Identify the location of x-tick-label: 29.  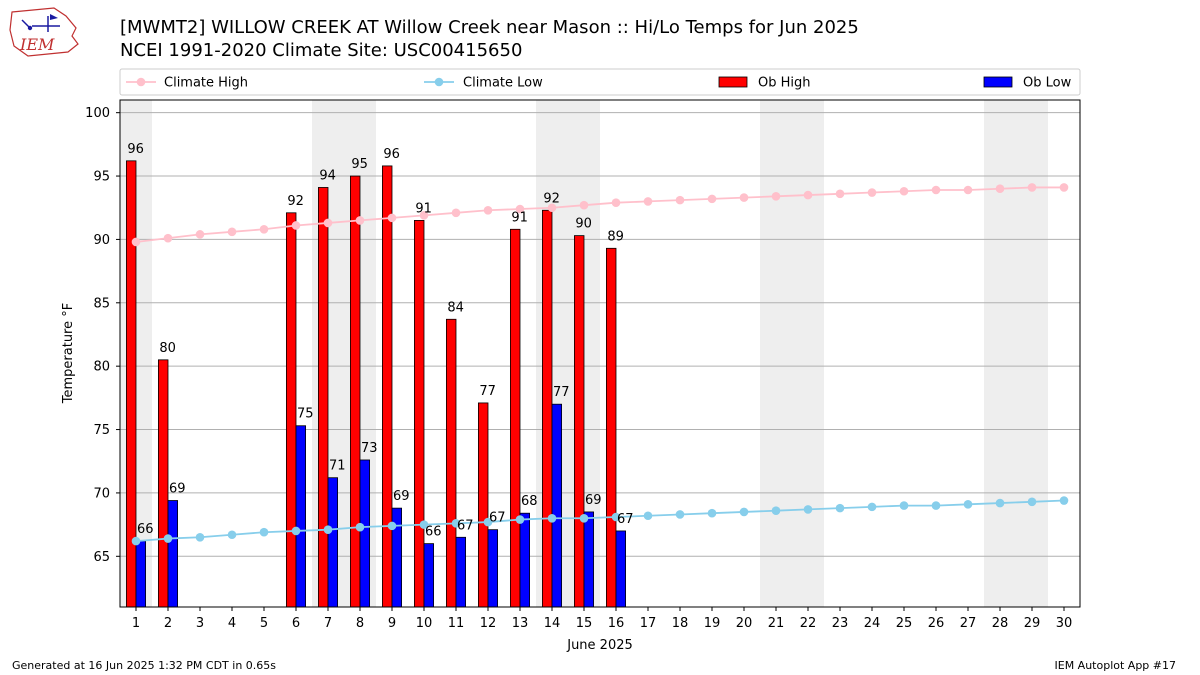
(1032, 623).